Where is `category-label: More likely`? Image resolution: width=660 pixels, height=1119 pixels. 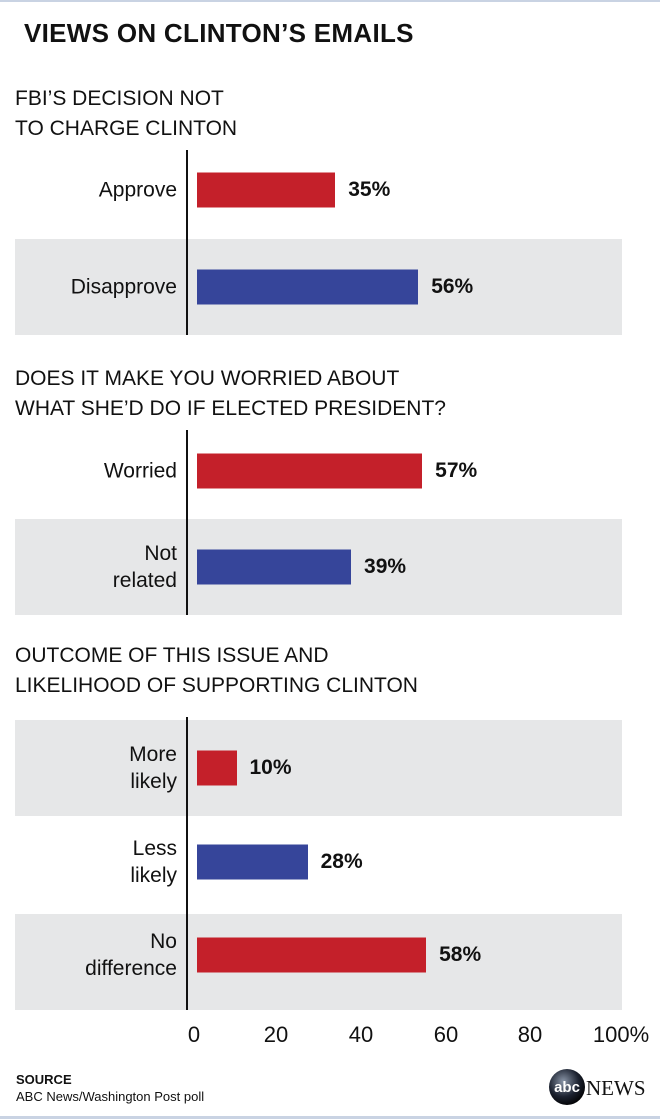
category-label: More likely is located at coordinates (153, 768).